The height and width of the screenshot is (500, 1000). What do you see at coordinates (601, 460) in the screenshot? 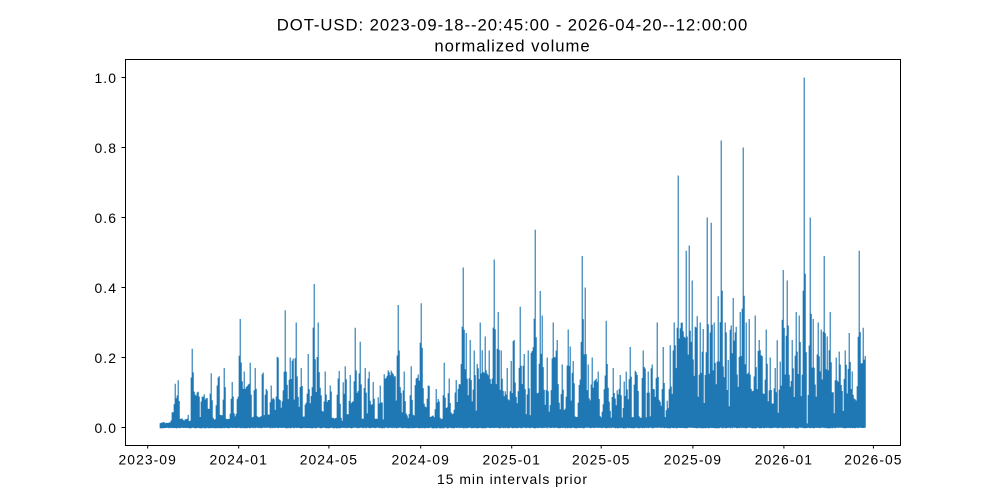
I see `svg-text: 2025-05` at bounding box center [601, 460].